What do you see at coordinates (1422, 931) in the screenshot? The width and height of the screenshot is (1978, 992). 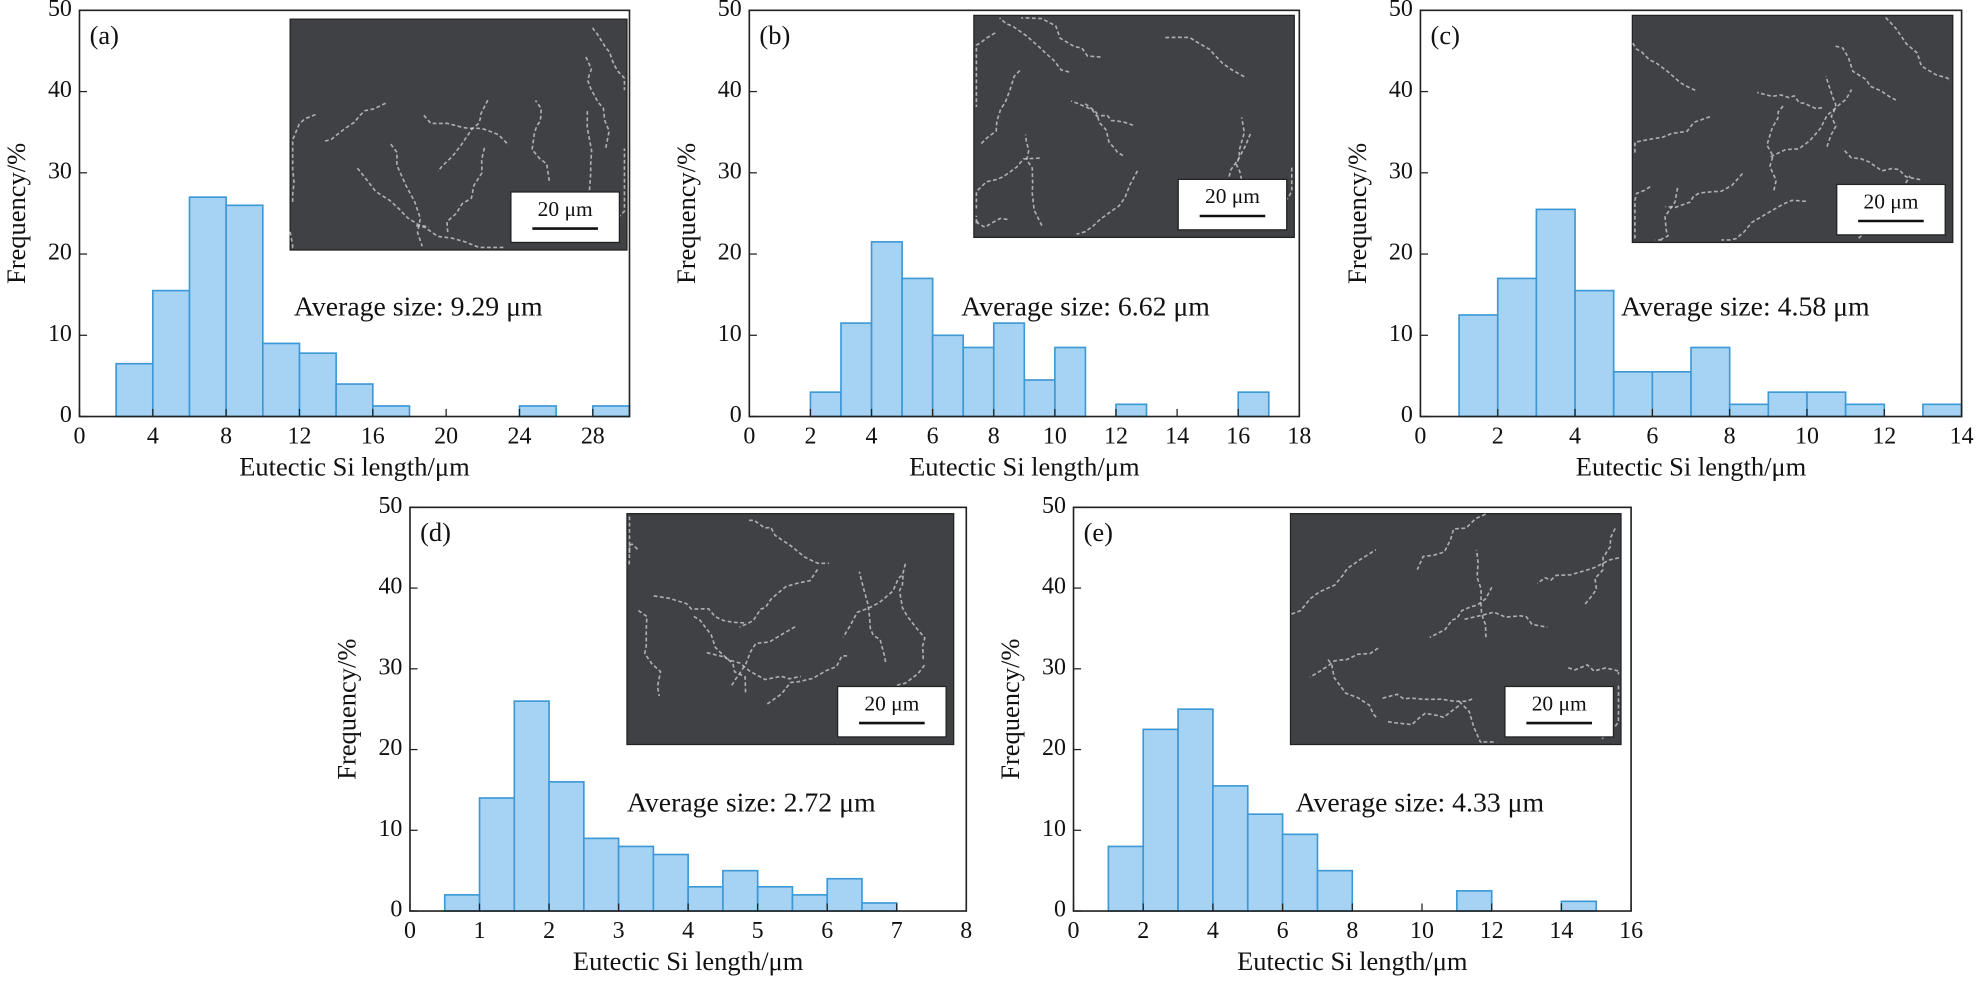 I see `x-tick-label: 10` at bounding box center [1422, 931].